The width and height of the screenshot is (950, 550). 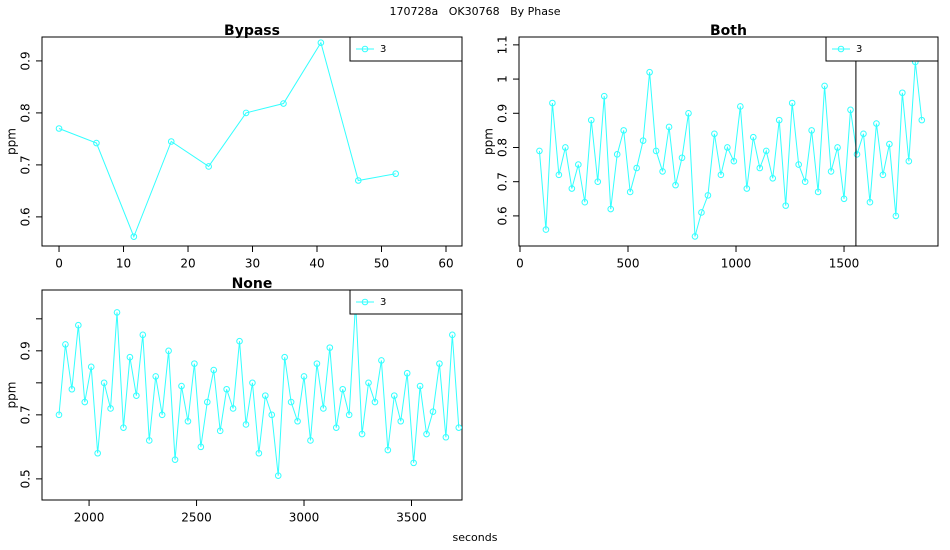 I want to click on x-tick-label: 60, so click(x=445, y=264).